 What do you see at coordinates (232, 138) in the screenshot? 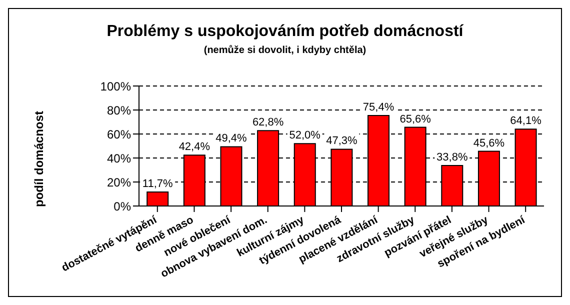
I see `data-label: 49,4%` at bounding box center [232, 138].